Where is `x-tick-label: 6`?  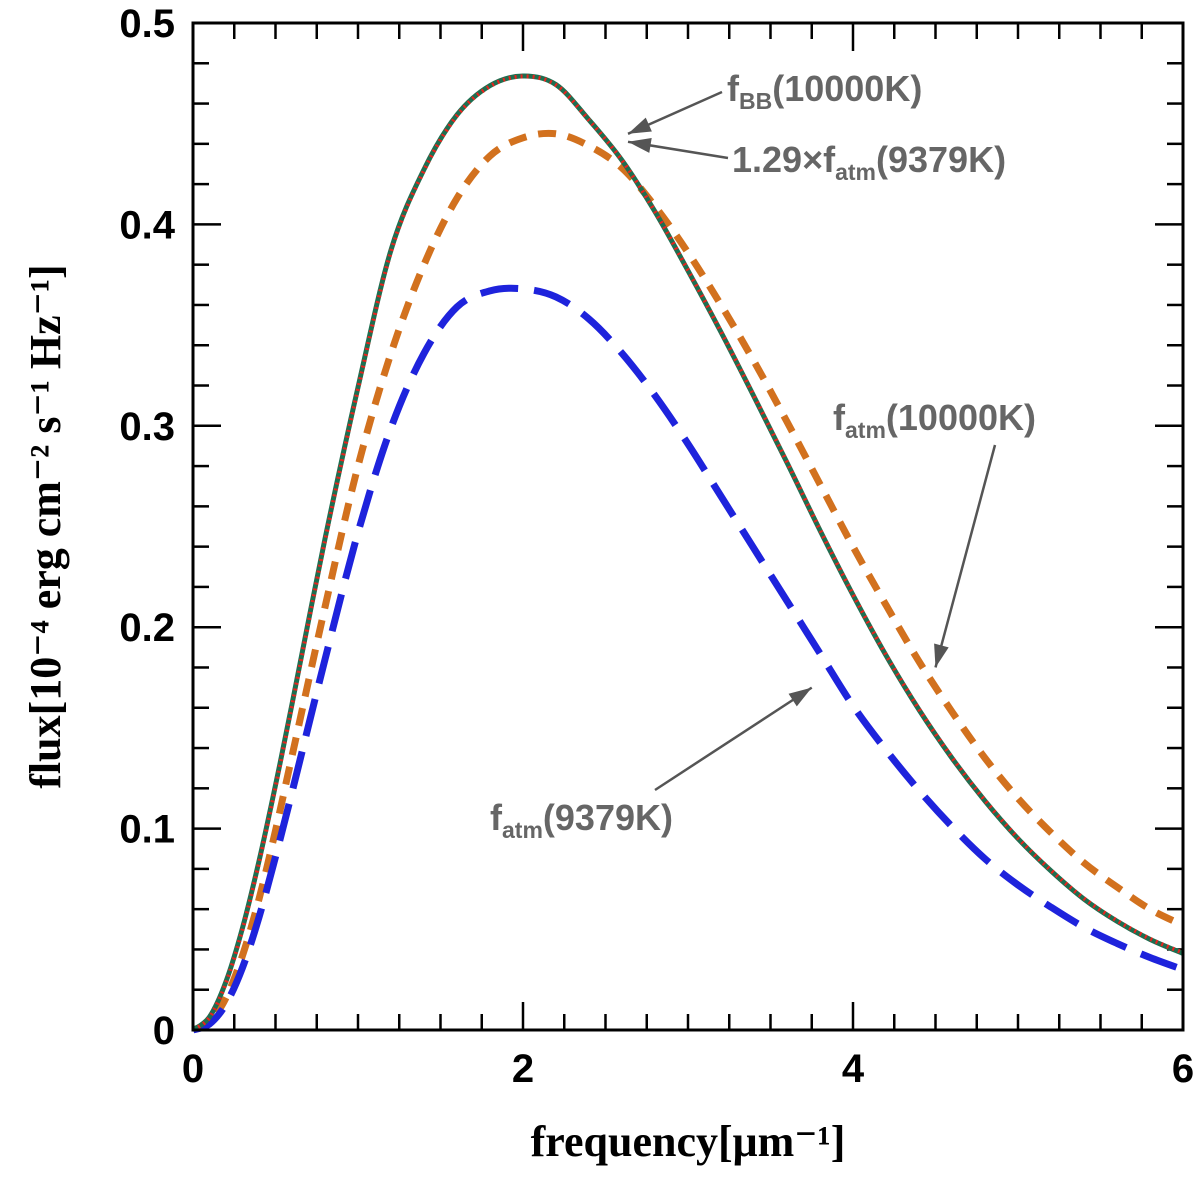
x-tick-label: 6 is located at coordinates (1183, 1069).